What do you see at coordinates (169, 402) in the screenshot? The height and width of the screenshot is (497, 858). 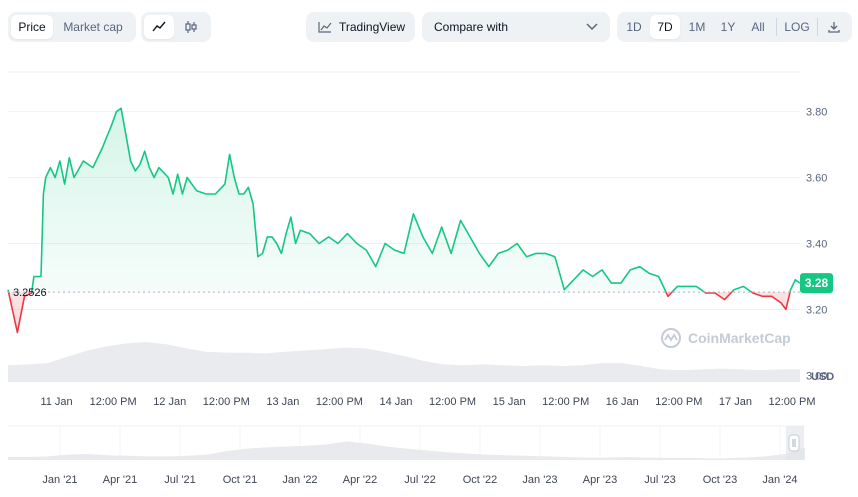 I see `x-tick-label: 12 Jan` at bounding box center [169, 402].